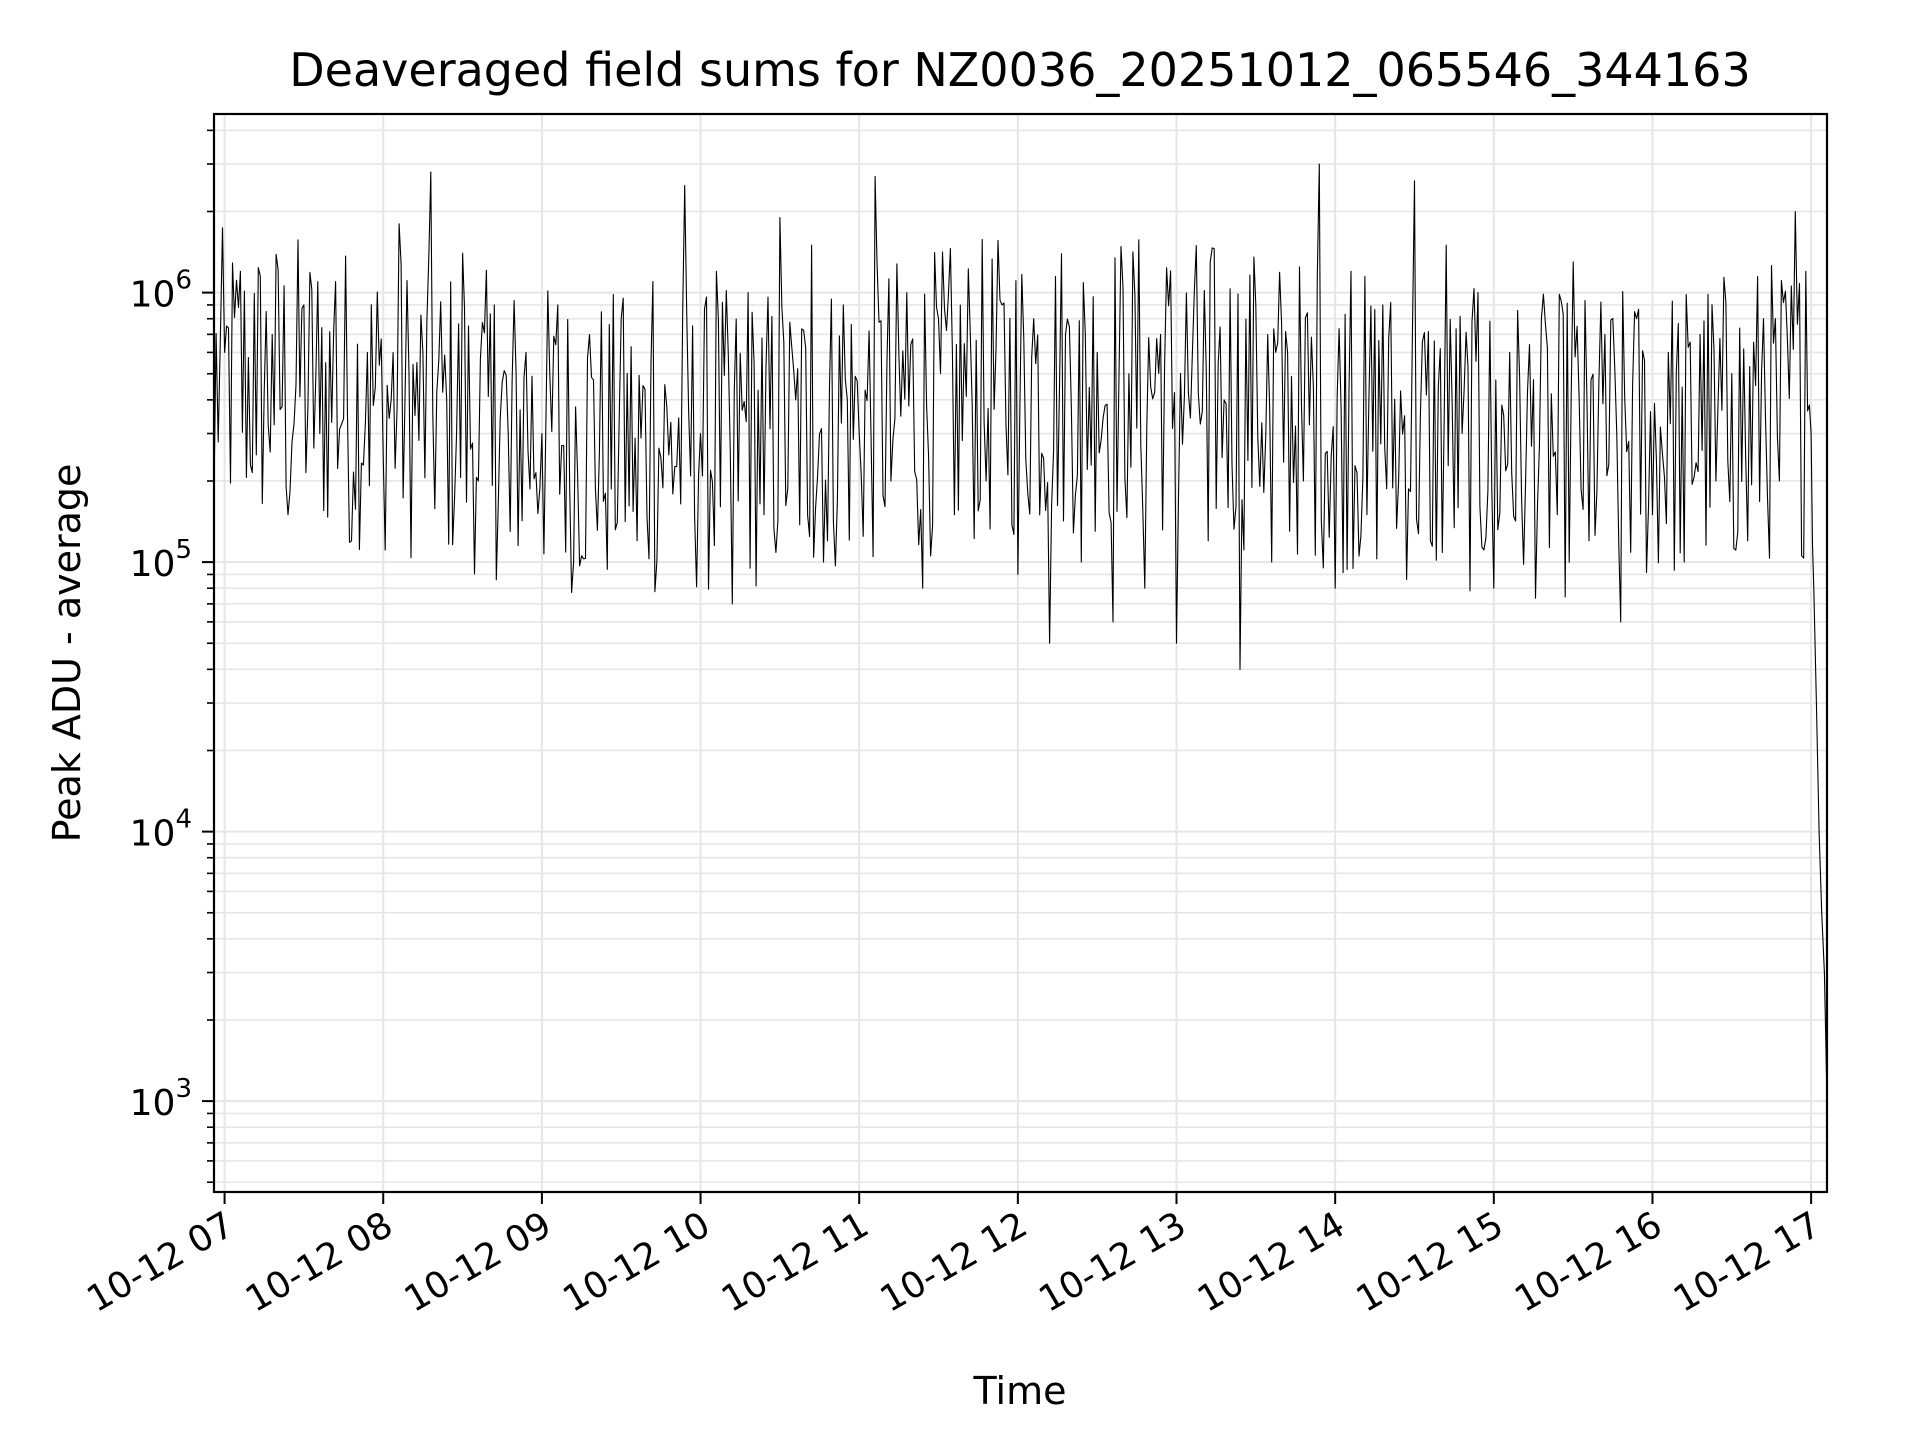 The height and width of the screenshot is (1440, 1920). I want to click on y-tick-label: 10³, so click(161, 1099).